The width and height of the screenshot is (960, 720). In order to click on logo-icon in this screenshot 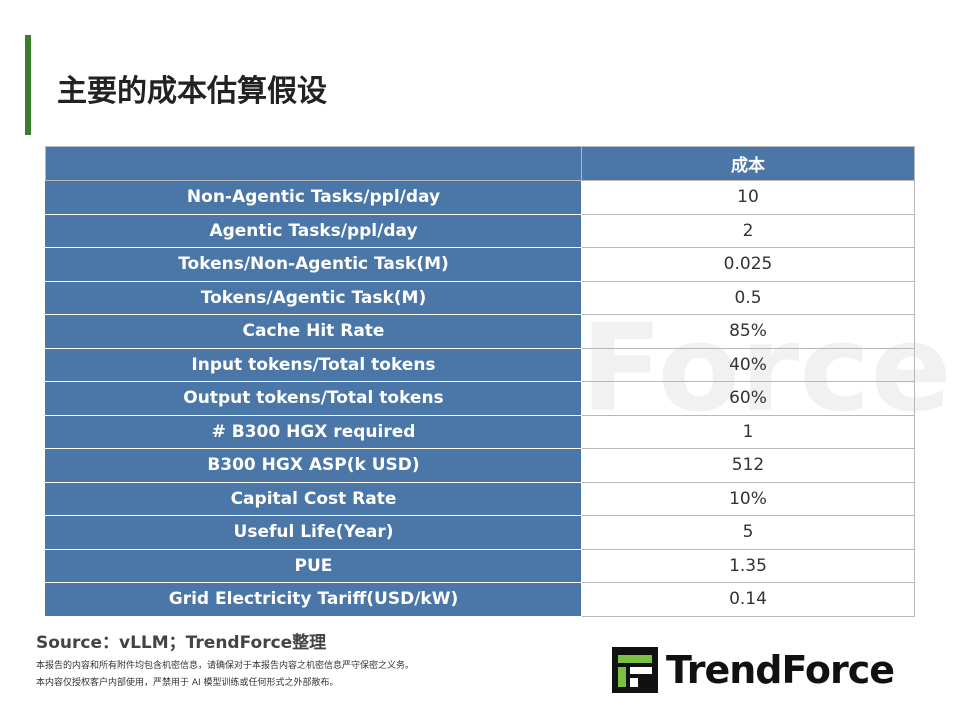, I will do `click(635, 670)`.